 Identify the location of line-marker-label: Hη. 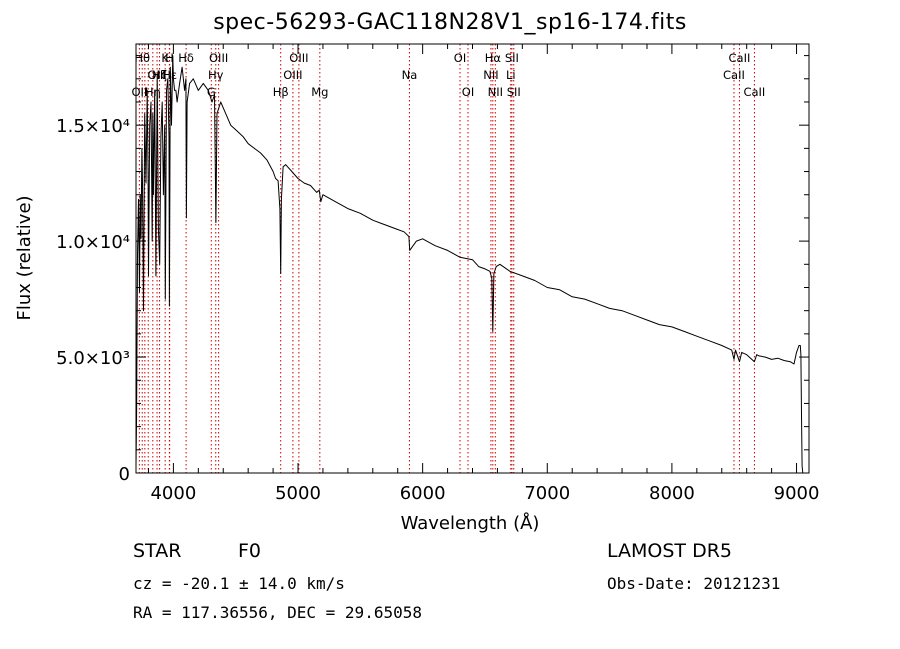
(153, 92).